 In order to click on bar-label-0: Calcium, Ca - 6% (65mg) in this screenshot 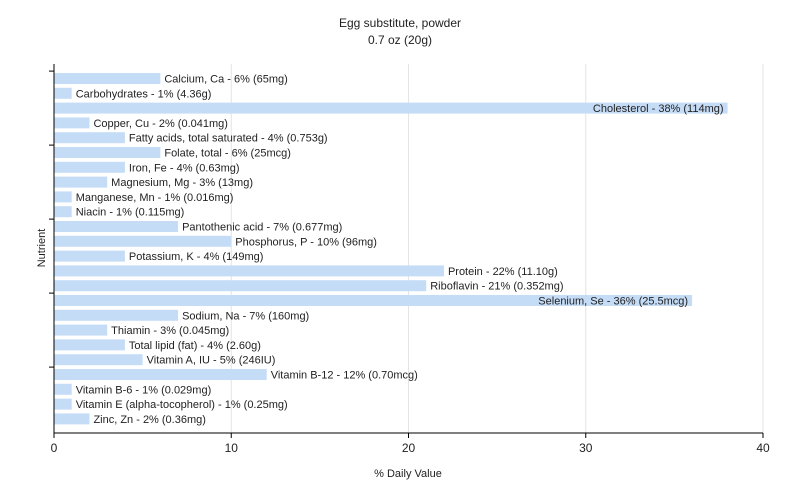, I will do `click(225, 80)`.